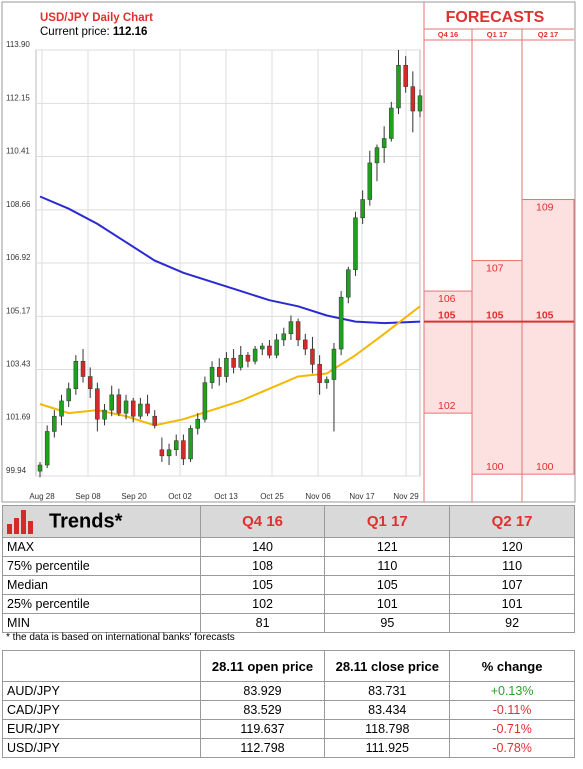  I want to click on forecast-low-label: 102, so click(447, 406).